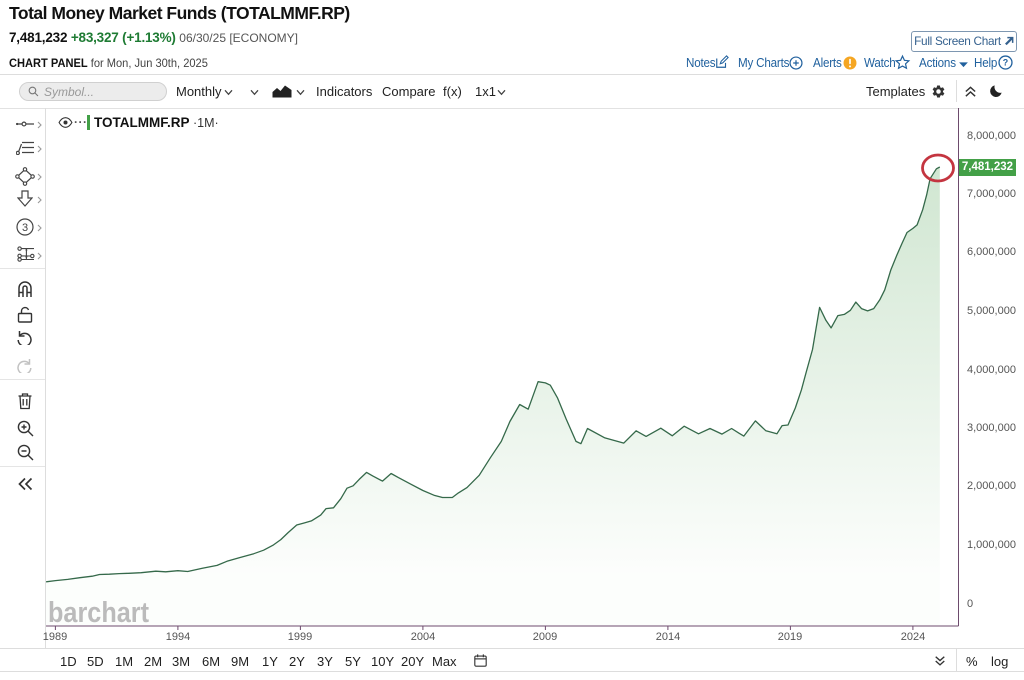 The image size is (1024, 680). I want to click on svg-text: 3, so click(25, 228).